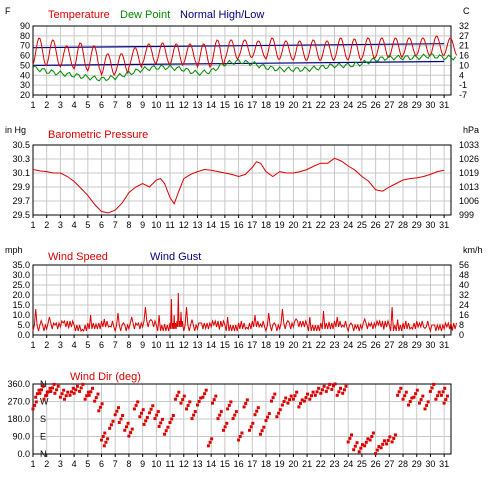  What do you see at coordinates (430, 105) in the screenshot?
I see `x-tick-label: 30` at bounding box center [430, 105].